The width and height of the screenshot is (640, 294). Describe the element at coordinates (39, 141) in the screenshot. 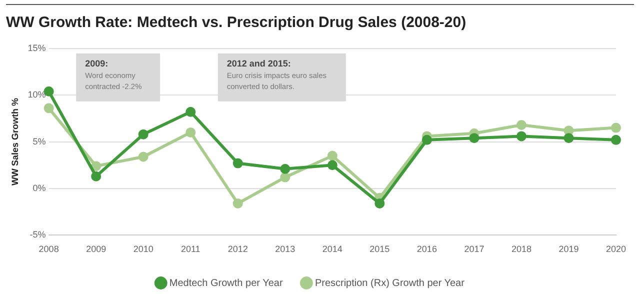

I see `y-tick-label: 5%` at that location.